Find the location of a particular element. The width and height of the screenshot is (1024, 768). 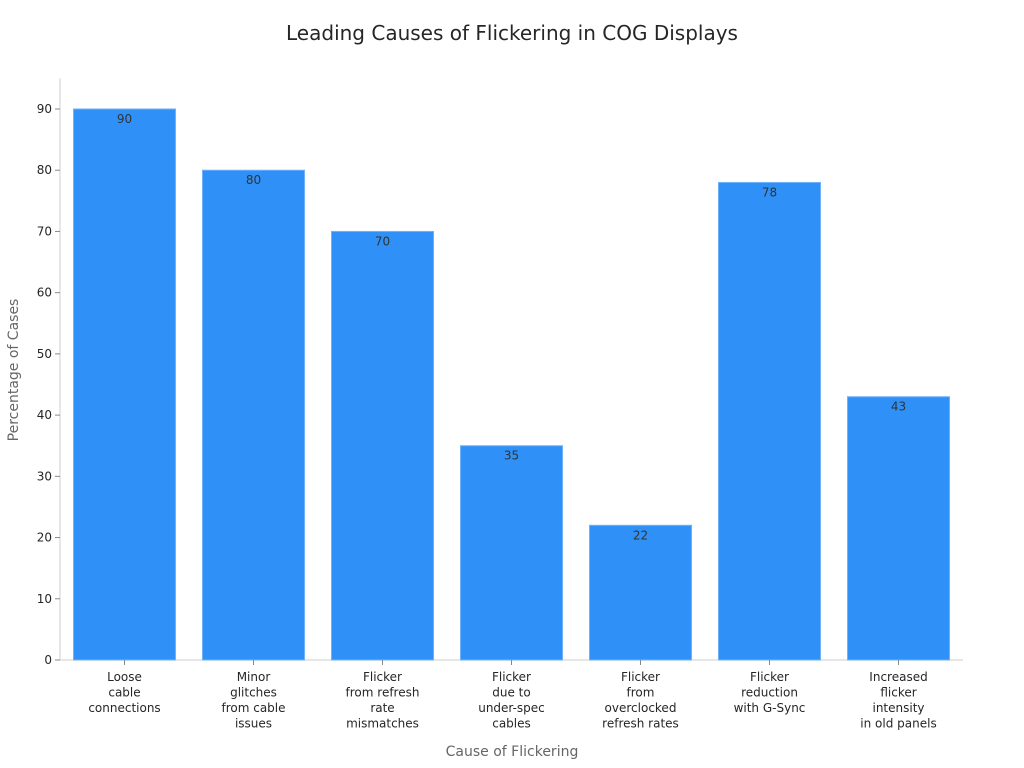

y-axis-label: Percentage of Cases is located at coordinates (14, 370).